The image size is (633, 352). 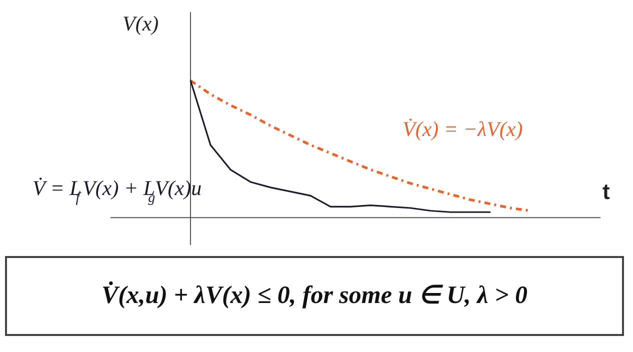 What do you see at coordinates (606, 191) in the screenshot?
I see `x-axis-title: t` at bounding box center [606, 191].